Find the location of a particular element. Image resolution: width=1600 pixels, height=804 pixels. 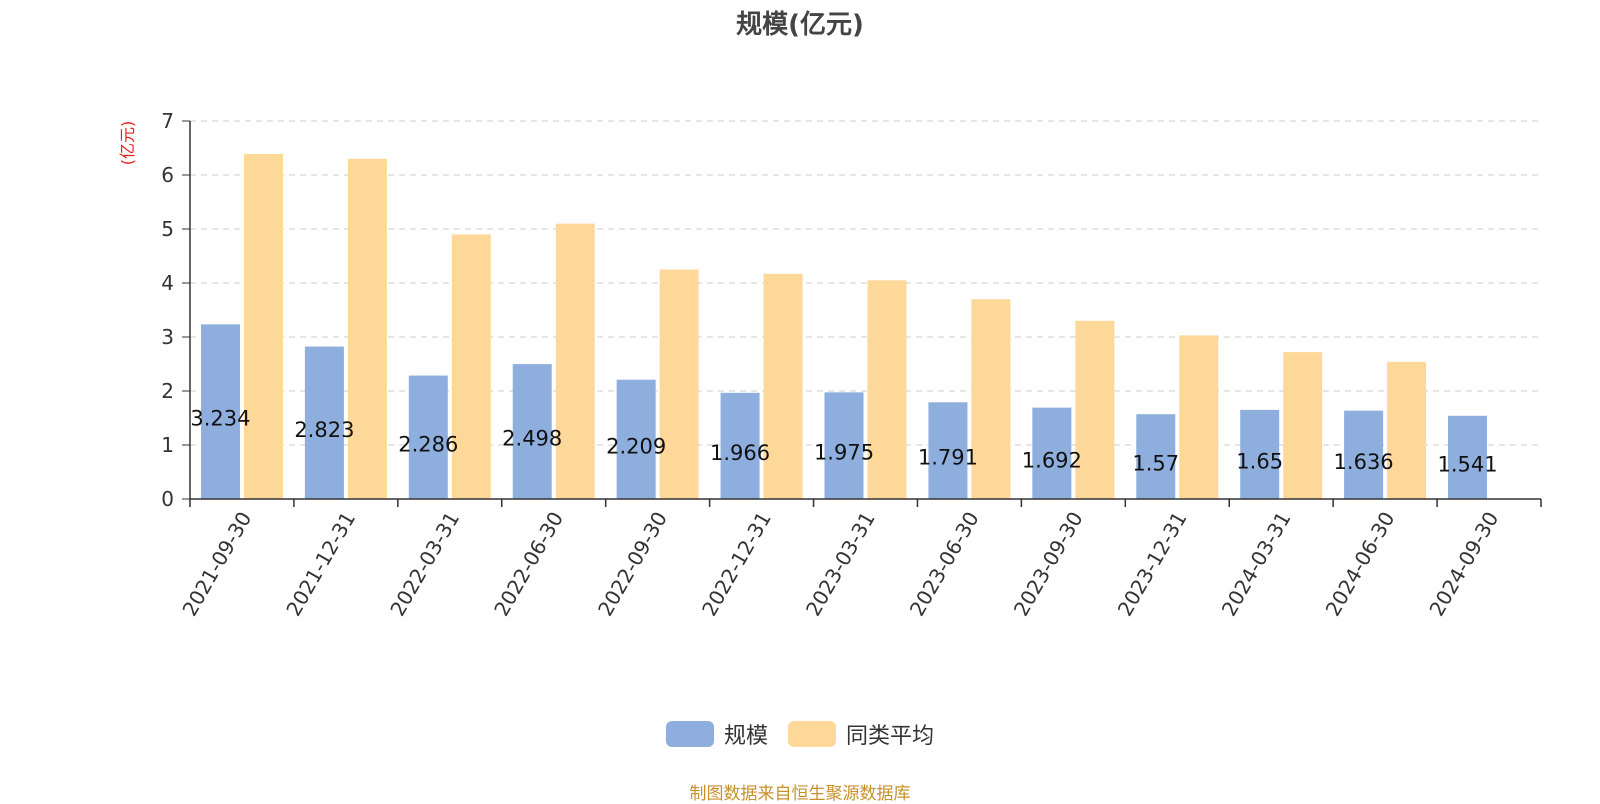

legend-label-scale: 规模 is located at coordinates (745, 736).